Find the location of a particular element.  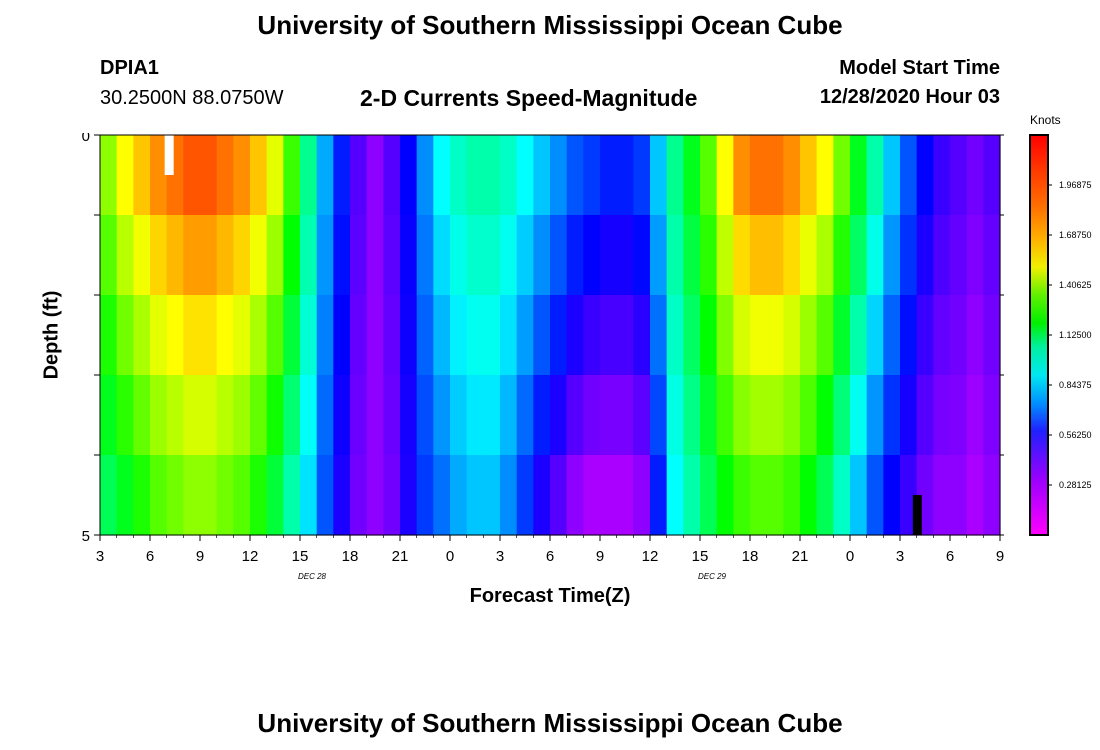

station-id: DPIA1 is located at coordinates (129, 68).